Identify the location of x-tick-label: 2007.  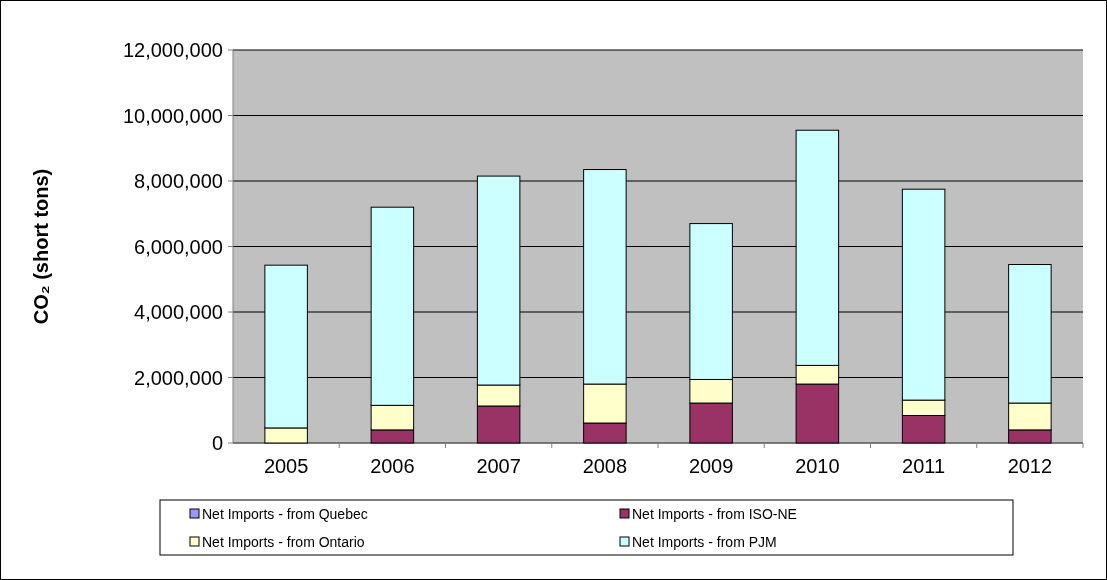
(498, 466).